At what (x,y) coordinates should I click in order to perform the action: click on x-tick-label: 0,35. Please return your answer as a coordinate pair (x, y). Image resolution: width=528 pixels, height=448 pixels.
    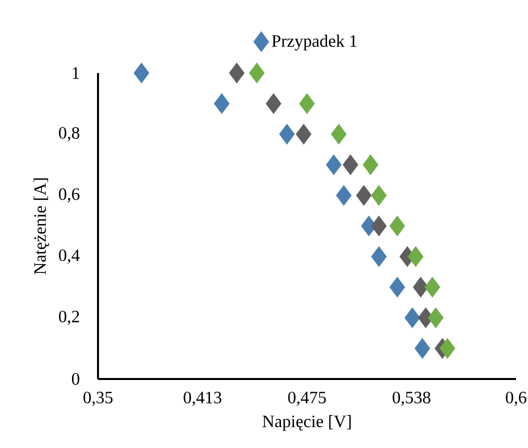
    Looking at the image, I should click on (98, 399).